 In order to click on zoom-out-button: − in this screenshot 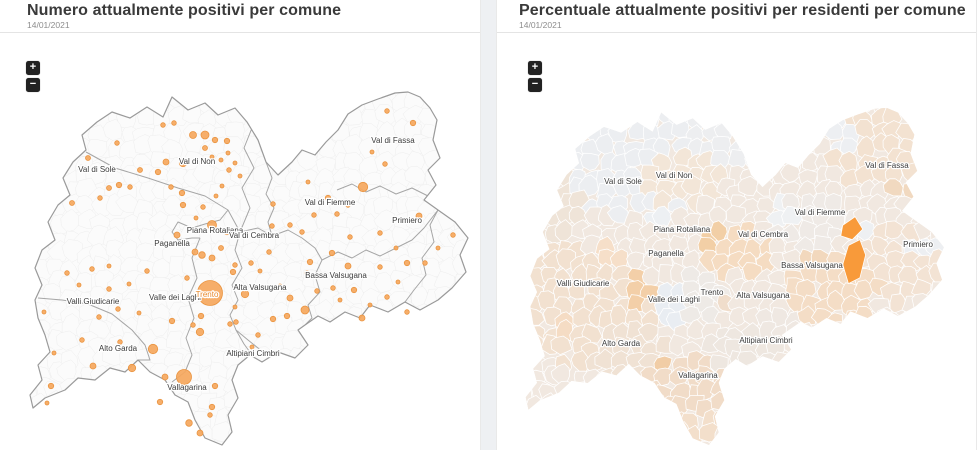, I will do `click(33, 85)`.